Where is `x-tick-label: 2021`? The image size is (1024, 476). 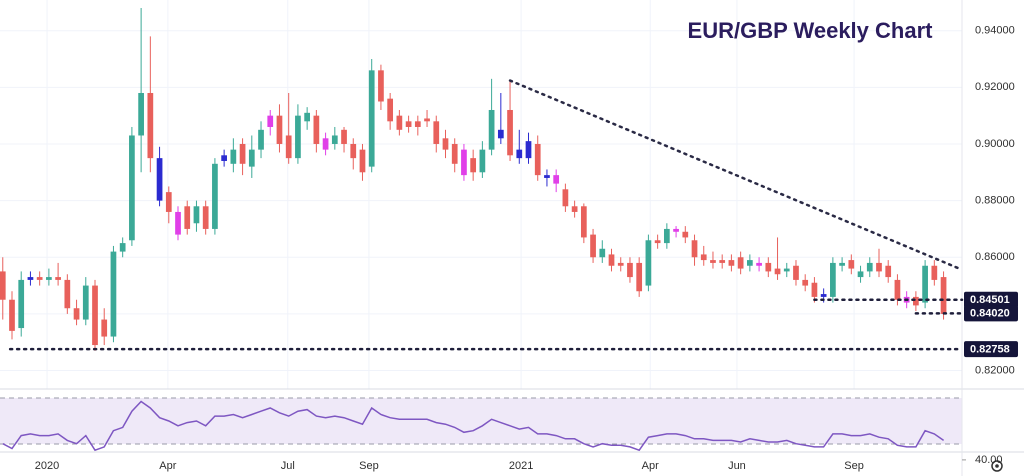
x-tick-label: 2021 is located at coordinates (521, 466).